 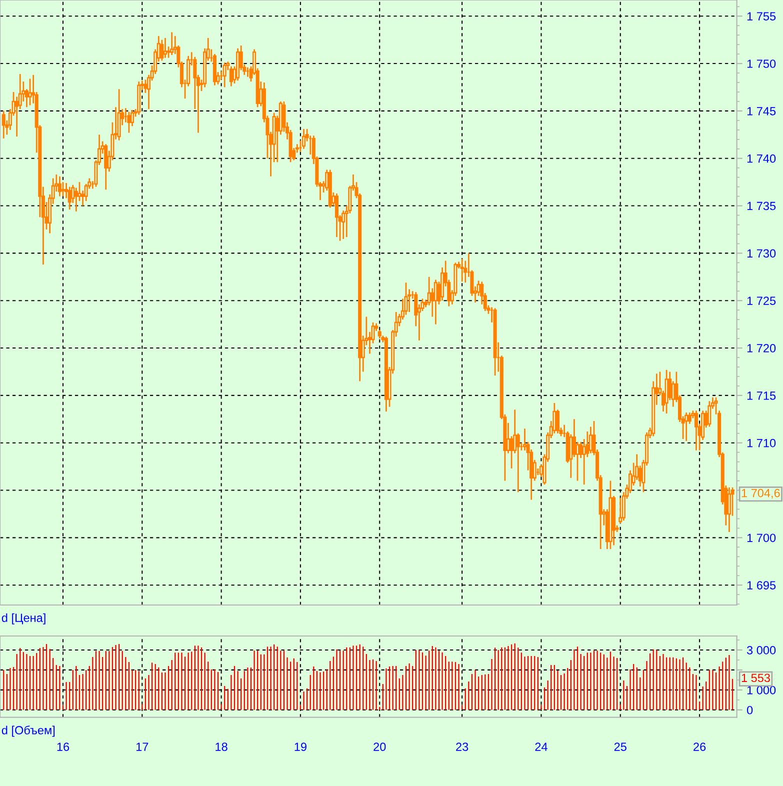 I want to click on x-tick-label: 25, so click(x=620, y=746).